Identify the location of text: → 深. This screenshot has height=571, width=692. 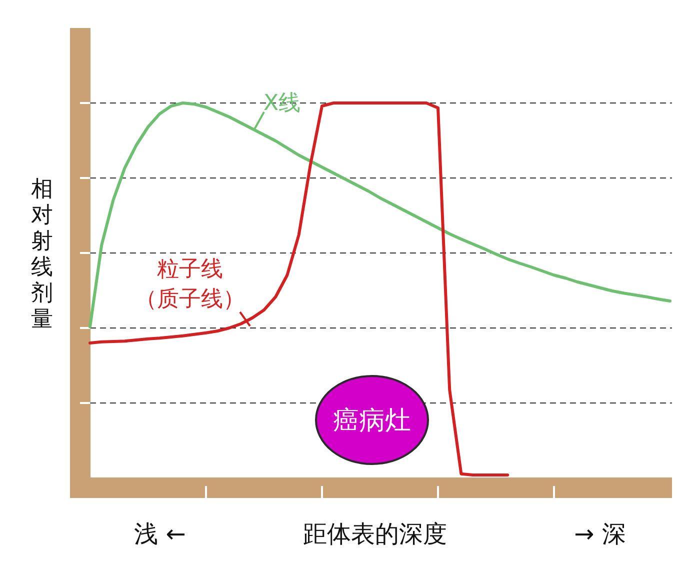
(600, 534).